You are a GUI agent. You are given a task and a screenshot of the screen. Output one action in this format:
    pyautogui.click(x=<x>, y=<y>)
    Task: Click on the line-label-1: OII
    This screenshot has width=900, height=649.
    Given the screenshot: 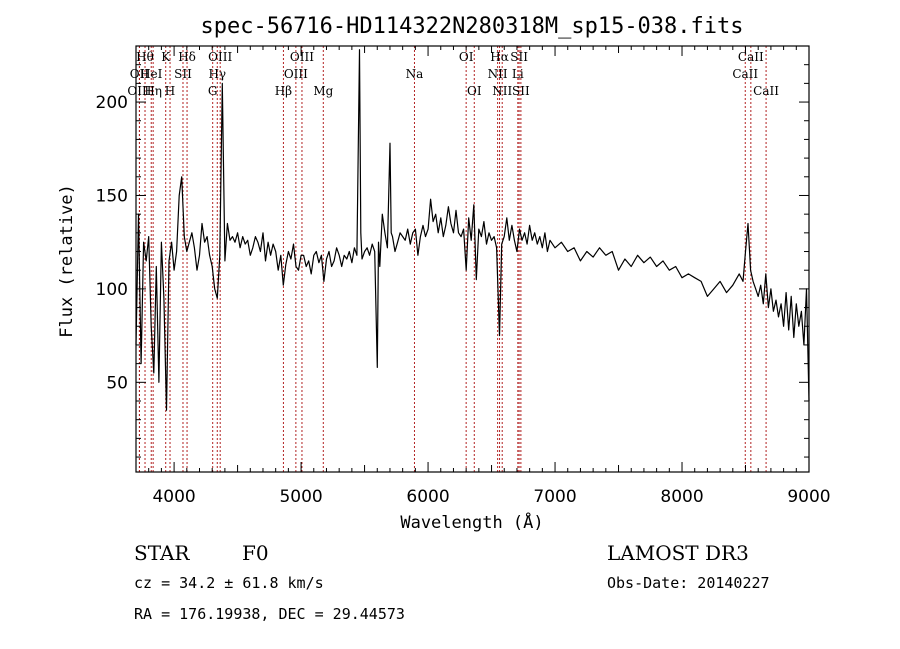 What is the action you would take?
    pyautogui.click(x=140, y=74)
    